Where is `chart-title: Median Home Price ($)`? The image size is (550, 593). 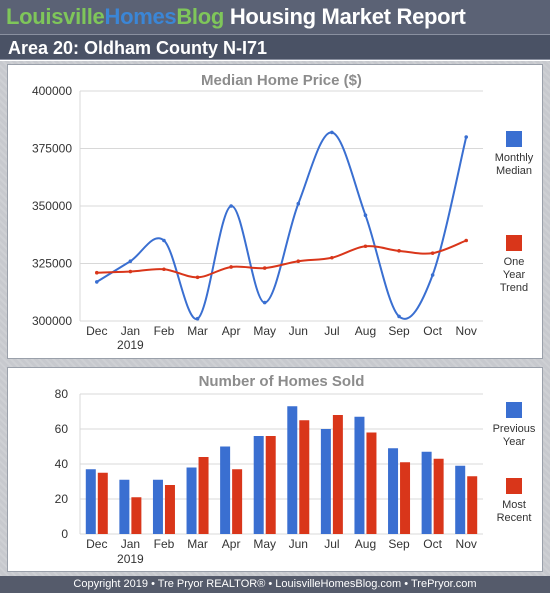
chart-title: Median Home Price ($) is located at coordinates (281, 80).